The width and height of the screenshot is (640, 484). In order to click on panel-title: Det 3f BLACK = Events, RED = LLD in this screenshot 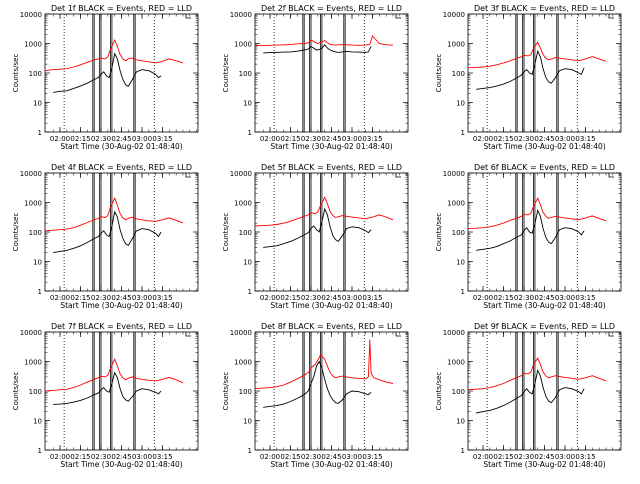, I will do `click(544, 8)`.